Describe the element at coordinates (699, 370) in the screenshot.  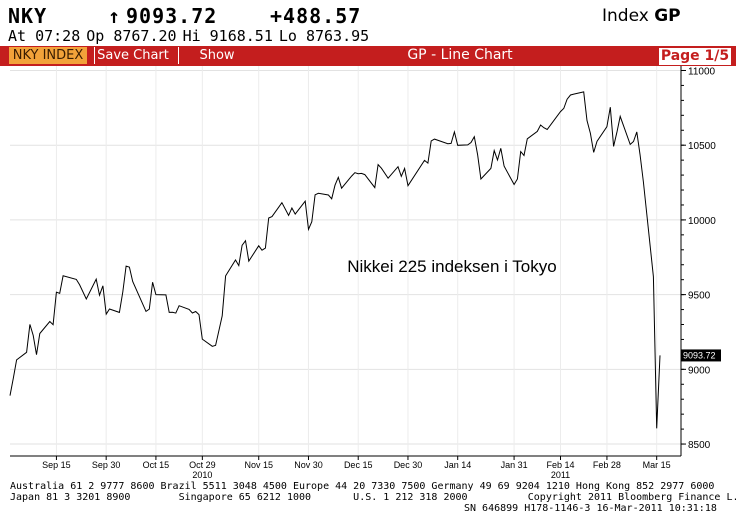
I see `y-tick-label: 9000` at that location.